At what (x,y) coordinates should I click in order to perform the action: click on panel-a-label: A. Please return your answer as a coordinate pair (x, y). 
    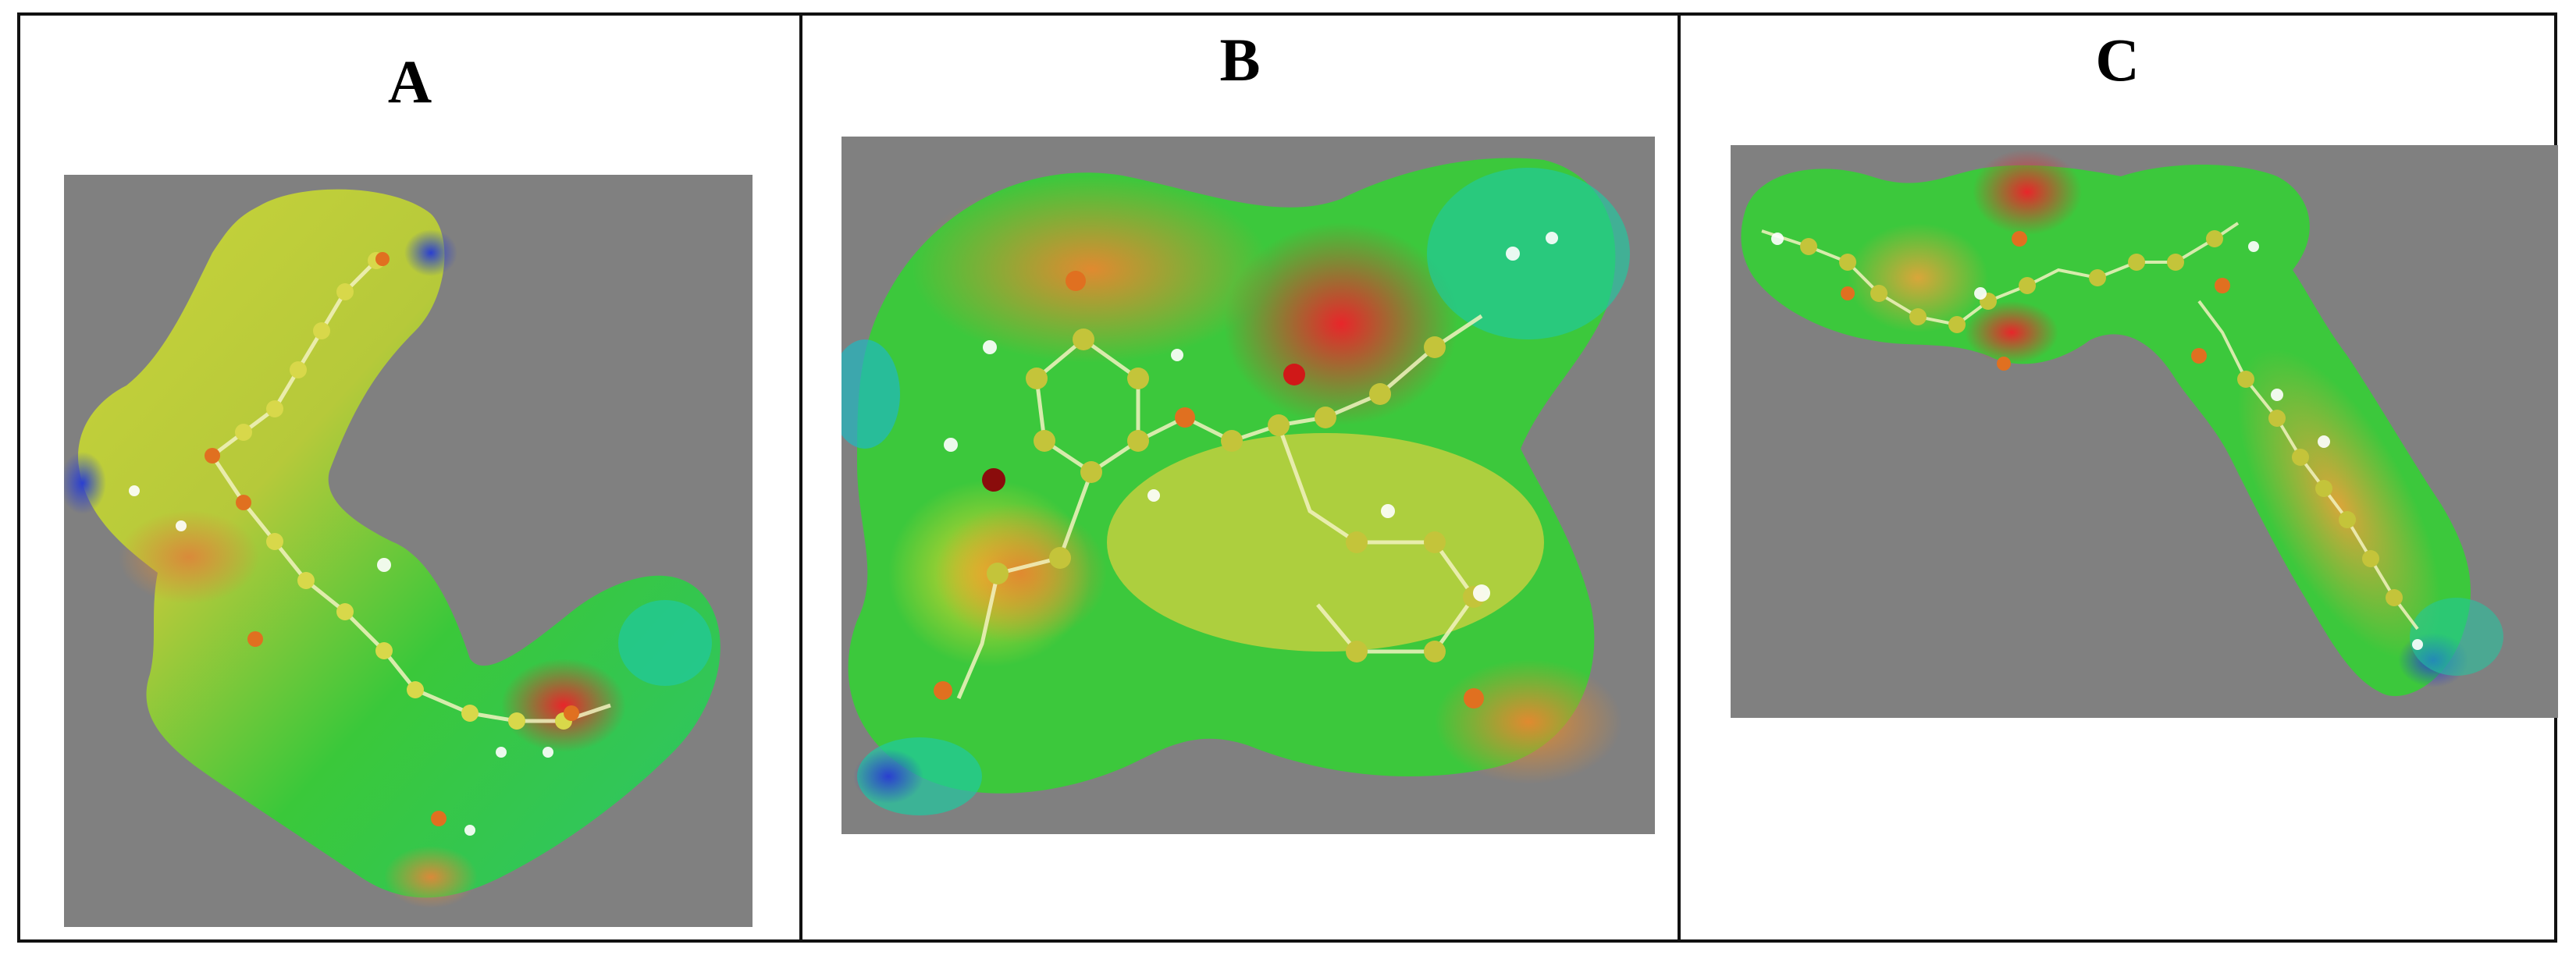
    Looking at the image, I should click on (409, 81).